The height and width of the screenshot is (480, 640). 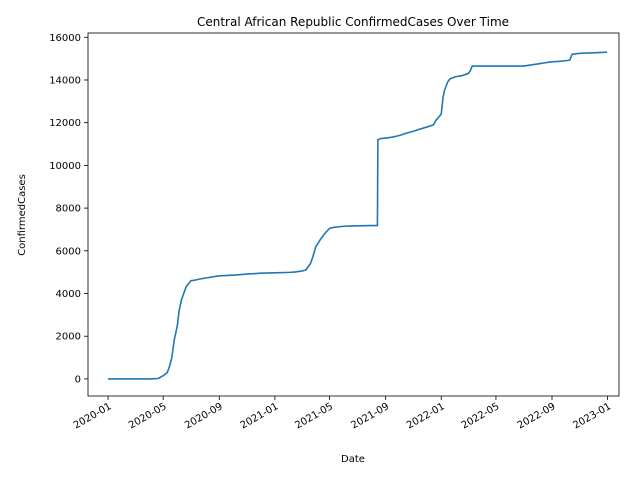 I want to click on x-tick-label: 2022-09, so click(x=537, y=416).